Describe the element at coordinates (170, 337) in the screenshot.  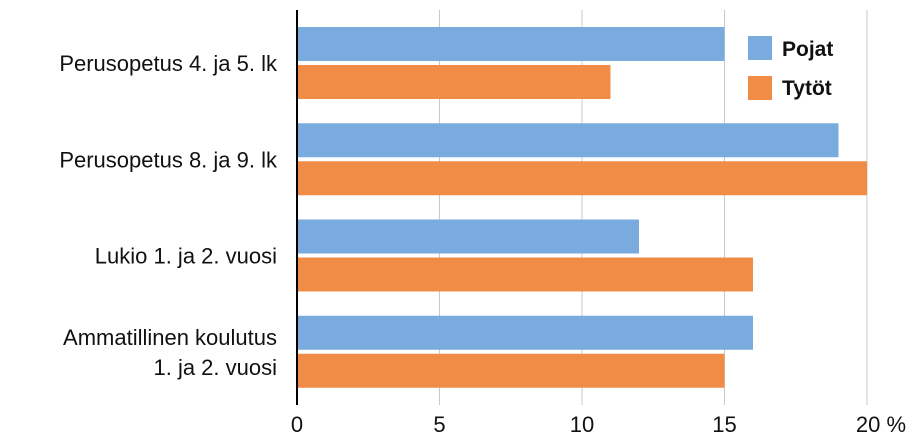
I see `category-label: Ammatillinen koulutus` at that location.